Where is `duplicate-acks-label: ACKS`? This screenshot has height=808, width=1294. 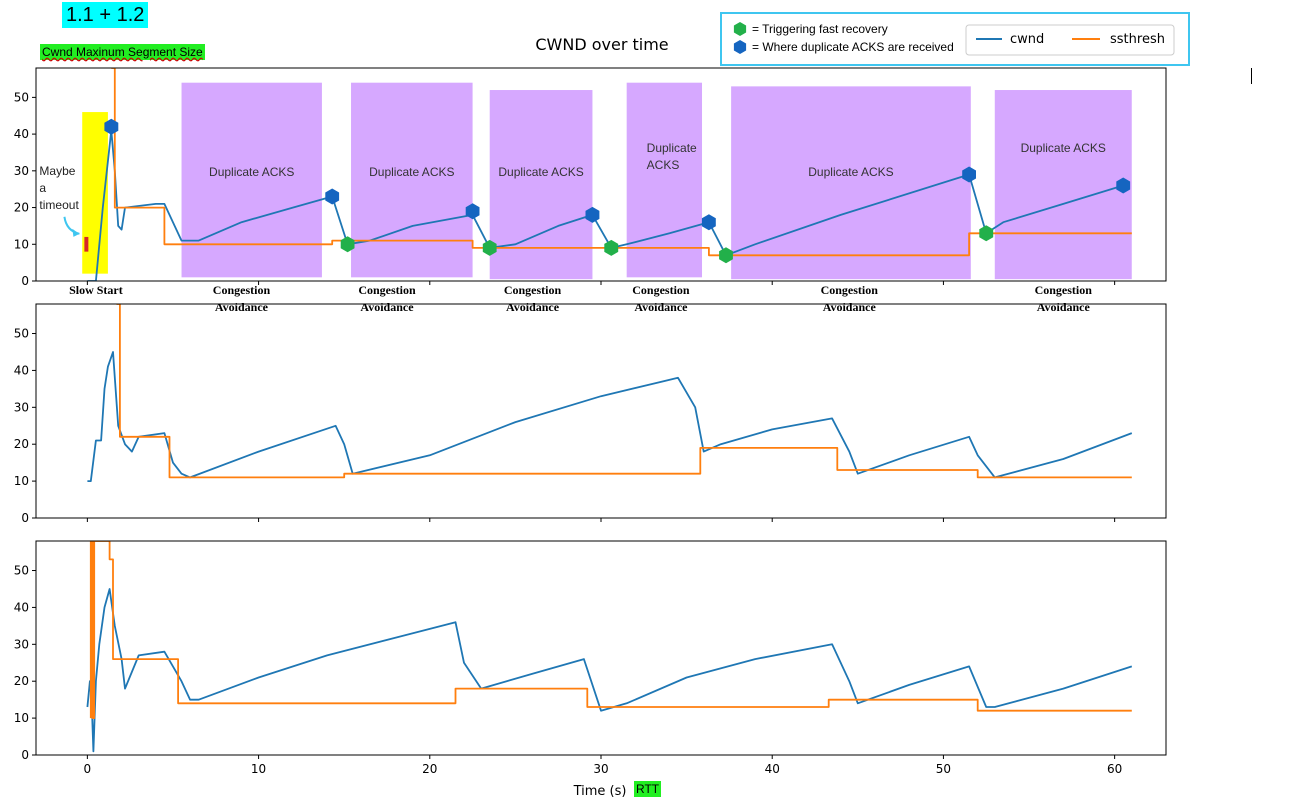
duplicate-acks-label: ACKS is located at coordinates (663, 165).